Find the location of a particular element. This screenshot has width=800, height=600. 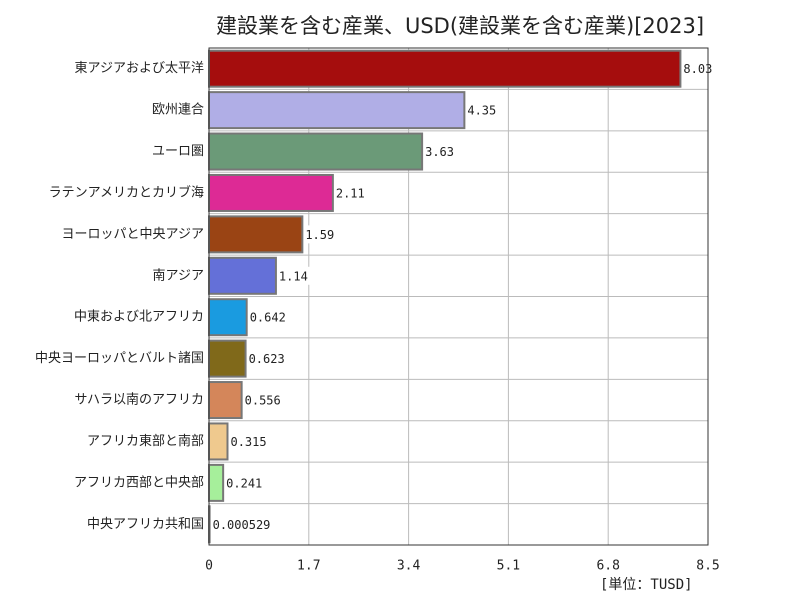

x-tick-label: 0 is located at coordinates (209, 566).